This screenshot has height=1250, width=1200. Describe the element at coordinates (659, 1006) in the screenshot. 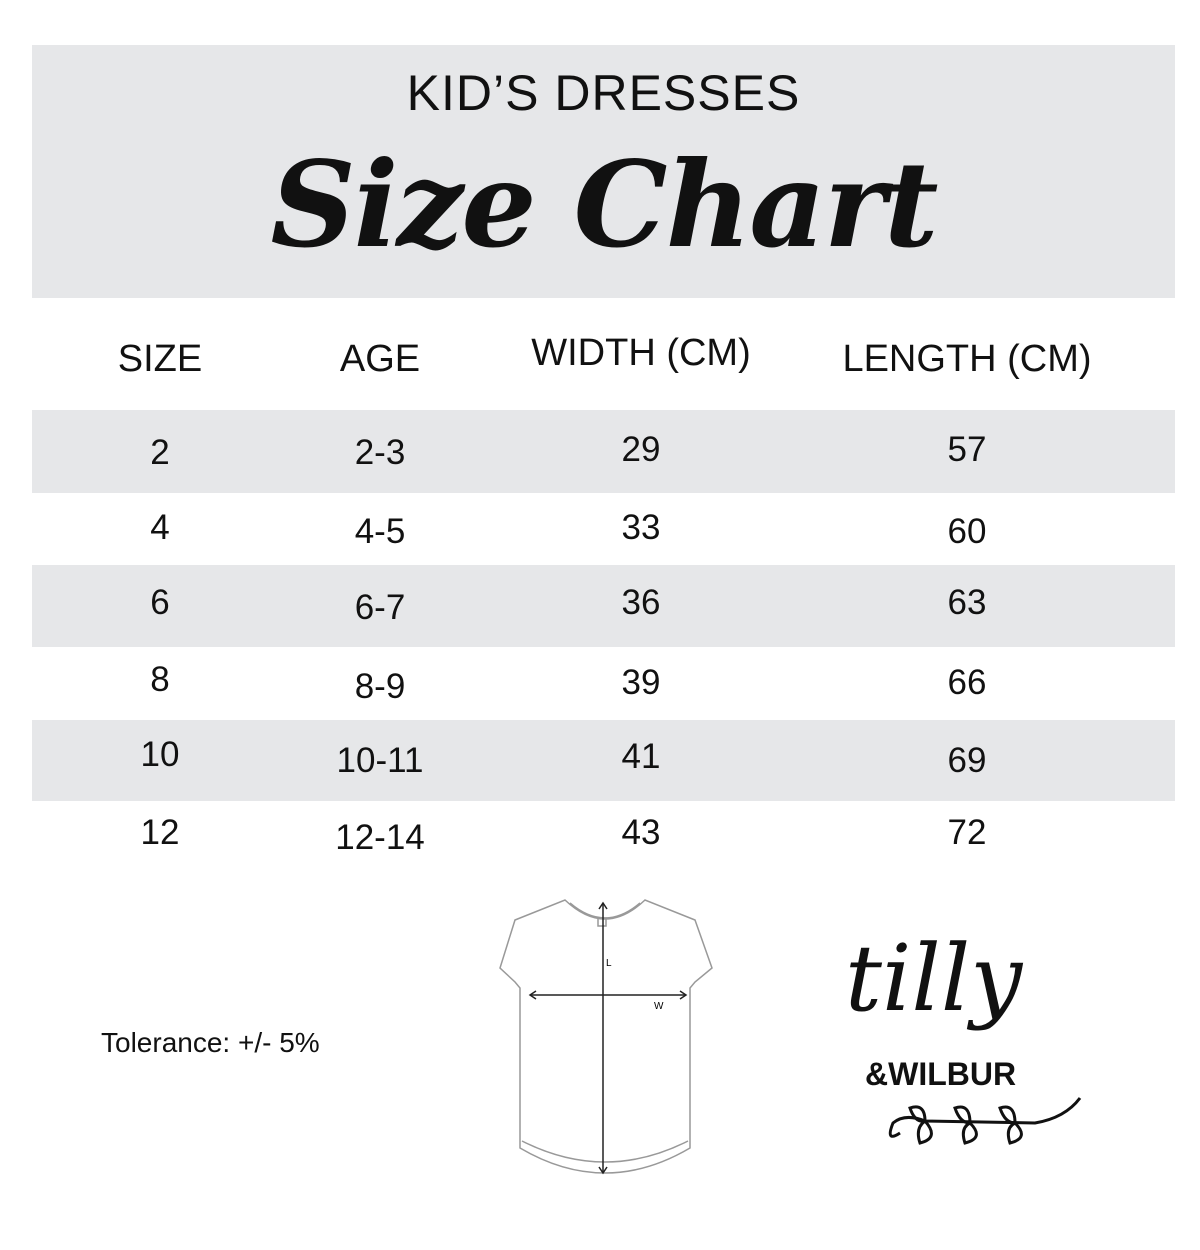

I see `width-label: W` at that location.